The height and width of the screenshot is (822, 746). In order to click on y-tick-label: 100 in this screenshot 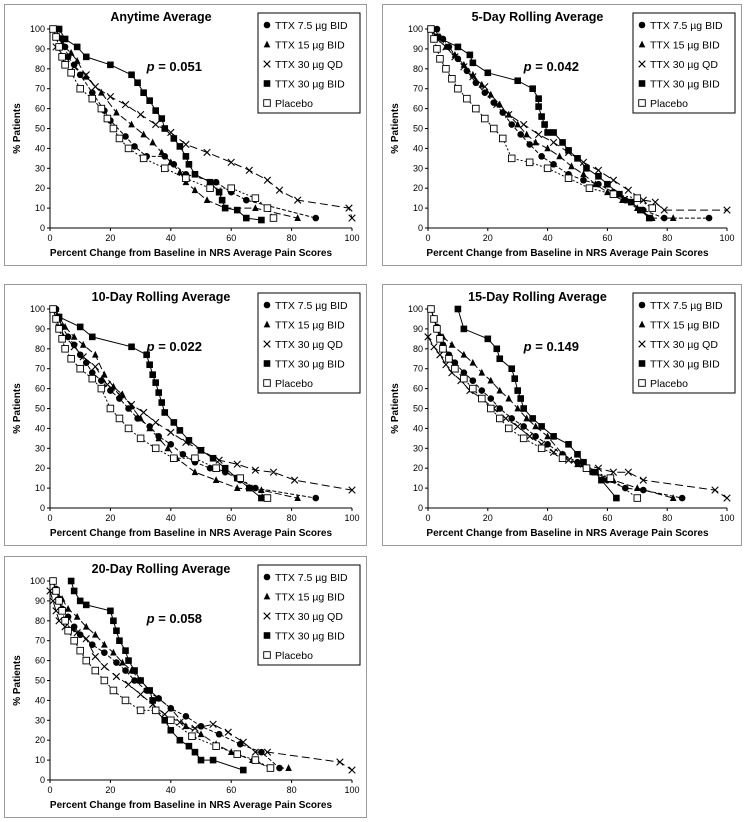, I will do `click(415, 309)`.